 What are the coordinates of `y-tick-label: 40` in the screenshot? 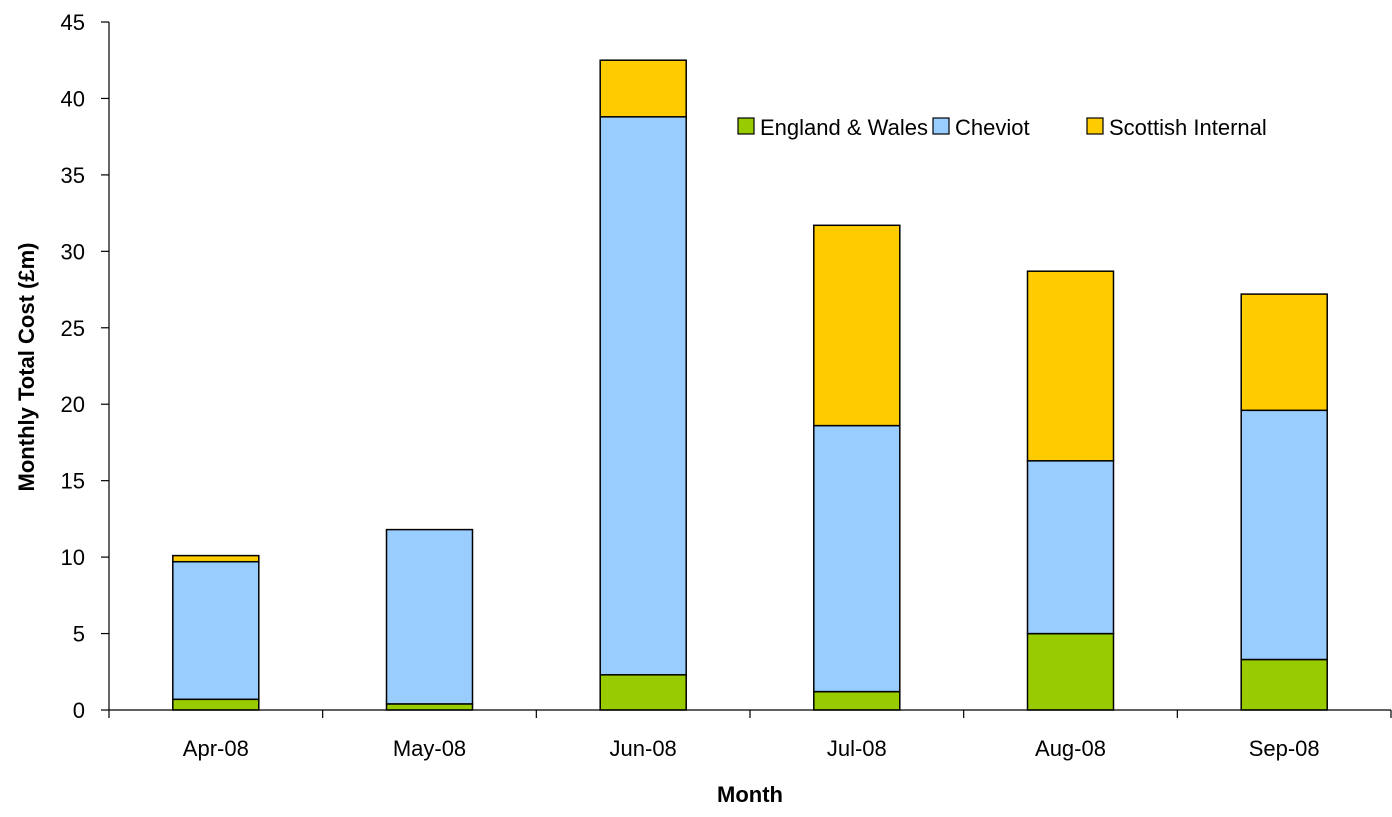 It's located at (73, 98).